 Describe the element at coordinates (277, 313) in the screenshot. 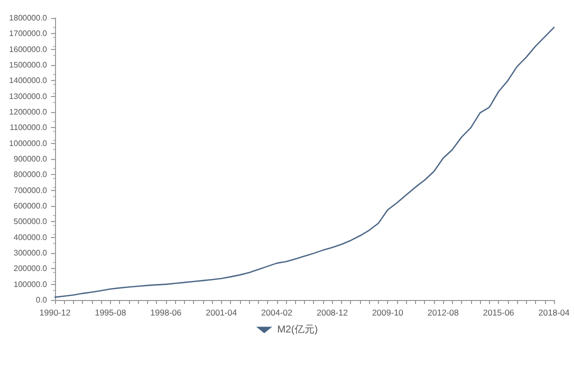

I see `x-tick-label: 2004-02` at that location.